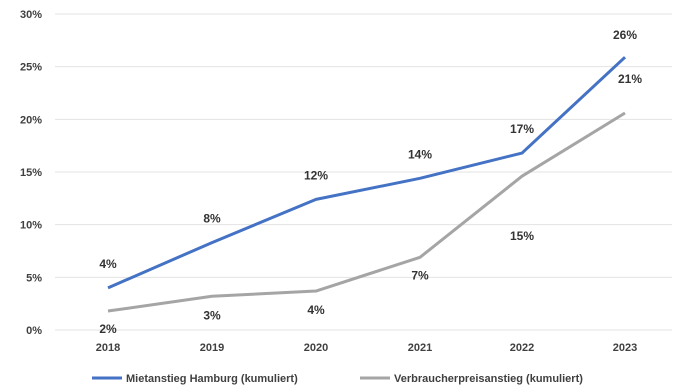  Describe the element at coordinates (316, 348) in the screenshot. I see `x-tick-label: 2020` at that location.